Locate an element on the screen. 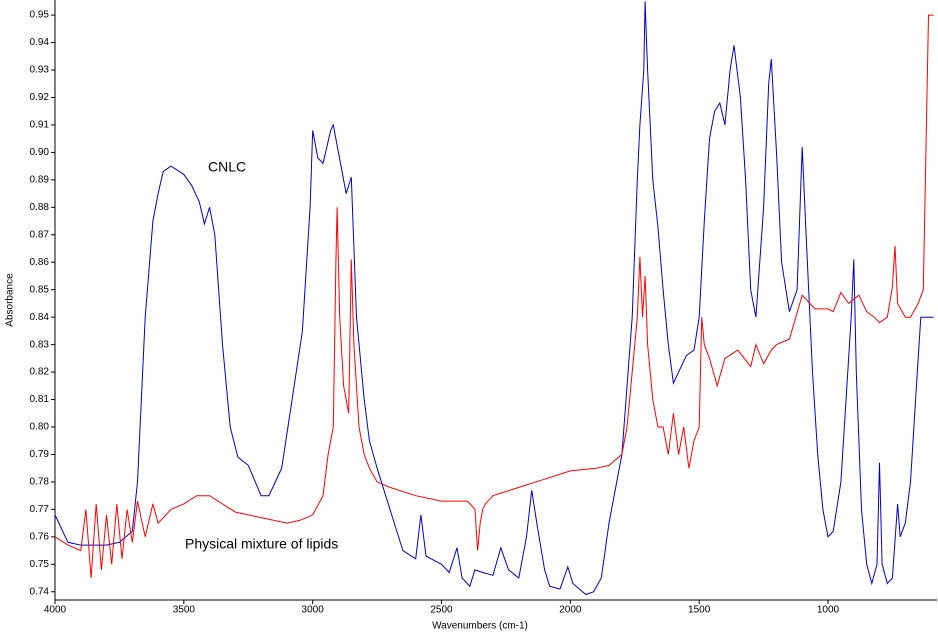 The width and height of the screenshot is (938, 636). x-tick-label: 4000 is located at coordinates (55, 610).